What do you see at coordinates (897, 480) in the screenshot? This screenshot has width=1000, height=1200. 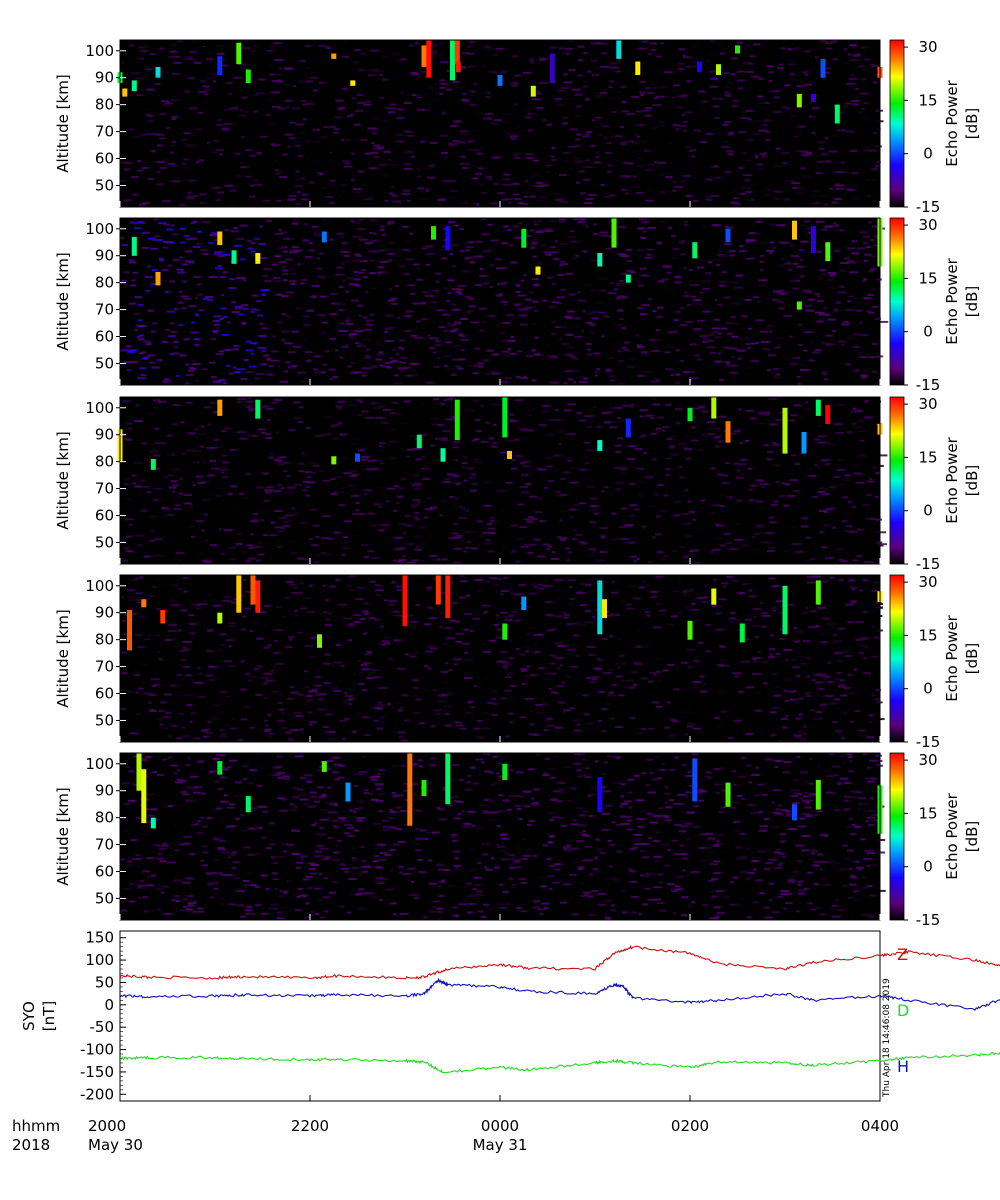 I see `colorbar-gradient` at bounding box center [897, 480].